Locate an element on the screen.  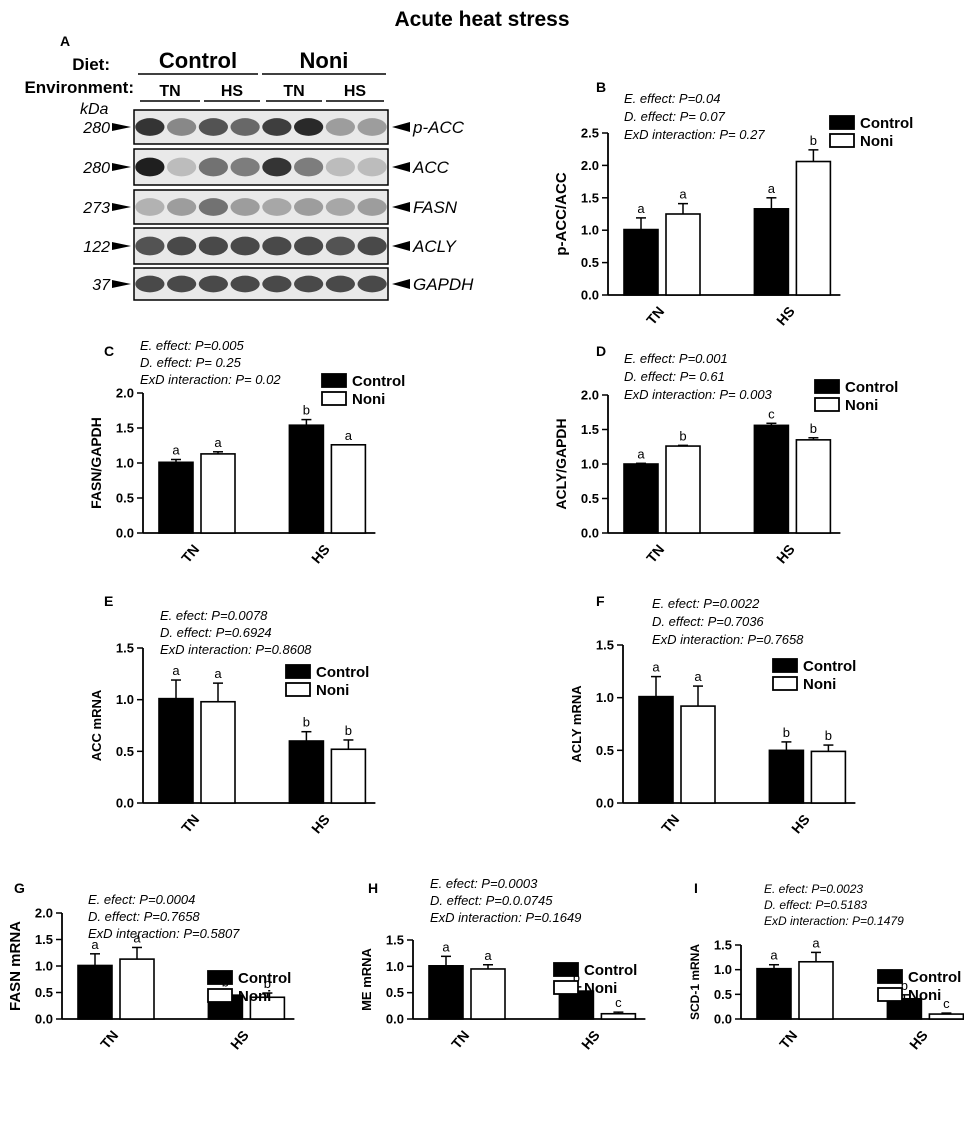
bar-e-noni-hs is located at coordinates (348, 776).